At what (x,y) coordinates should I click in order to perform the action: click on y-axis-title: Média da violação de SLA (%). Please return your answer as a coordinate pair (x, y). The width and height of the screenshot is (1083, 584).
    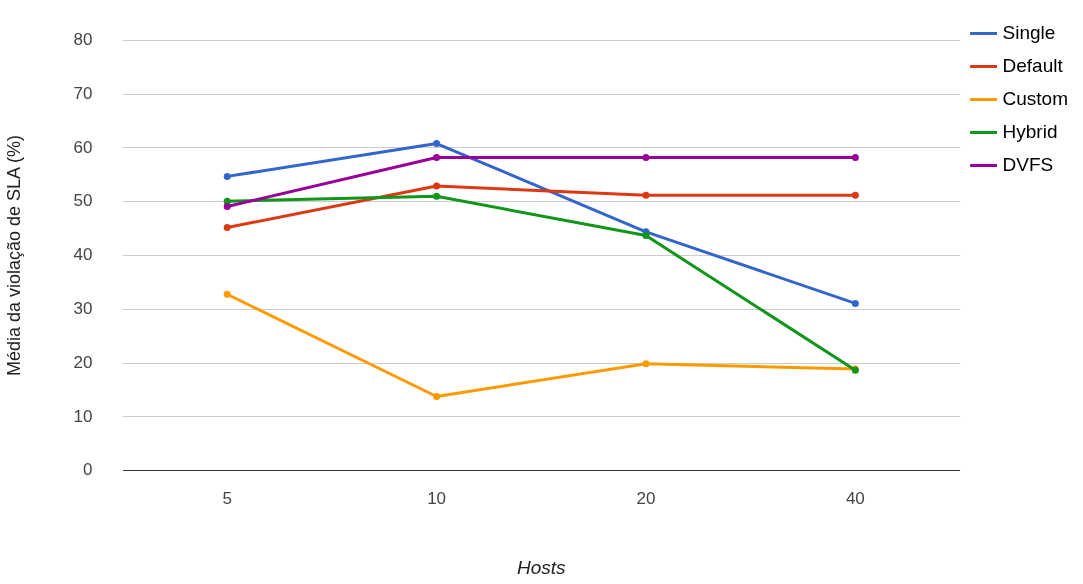
    Looking at the image, I should click on (13, 255).